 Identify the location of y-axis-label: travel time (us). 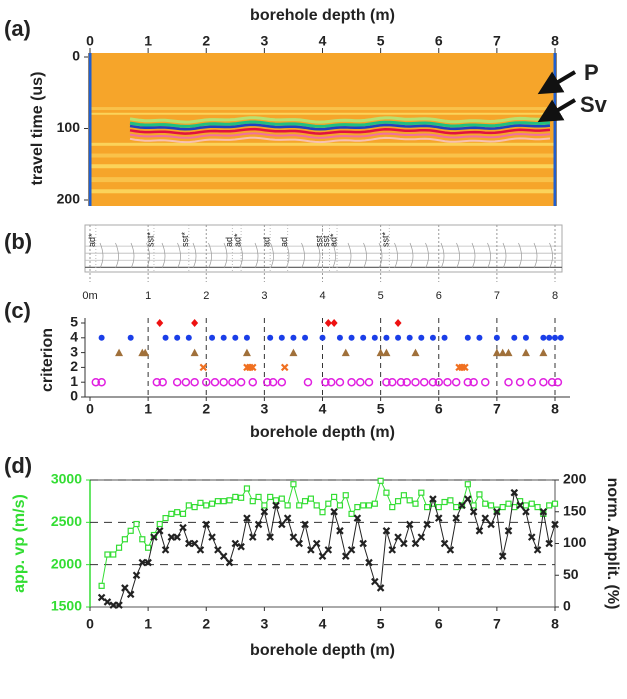
(37, 129).